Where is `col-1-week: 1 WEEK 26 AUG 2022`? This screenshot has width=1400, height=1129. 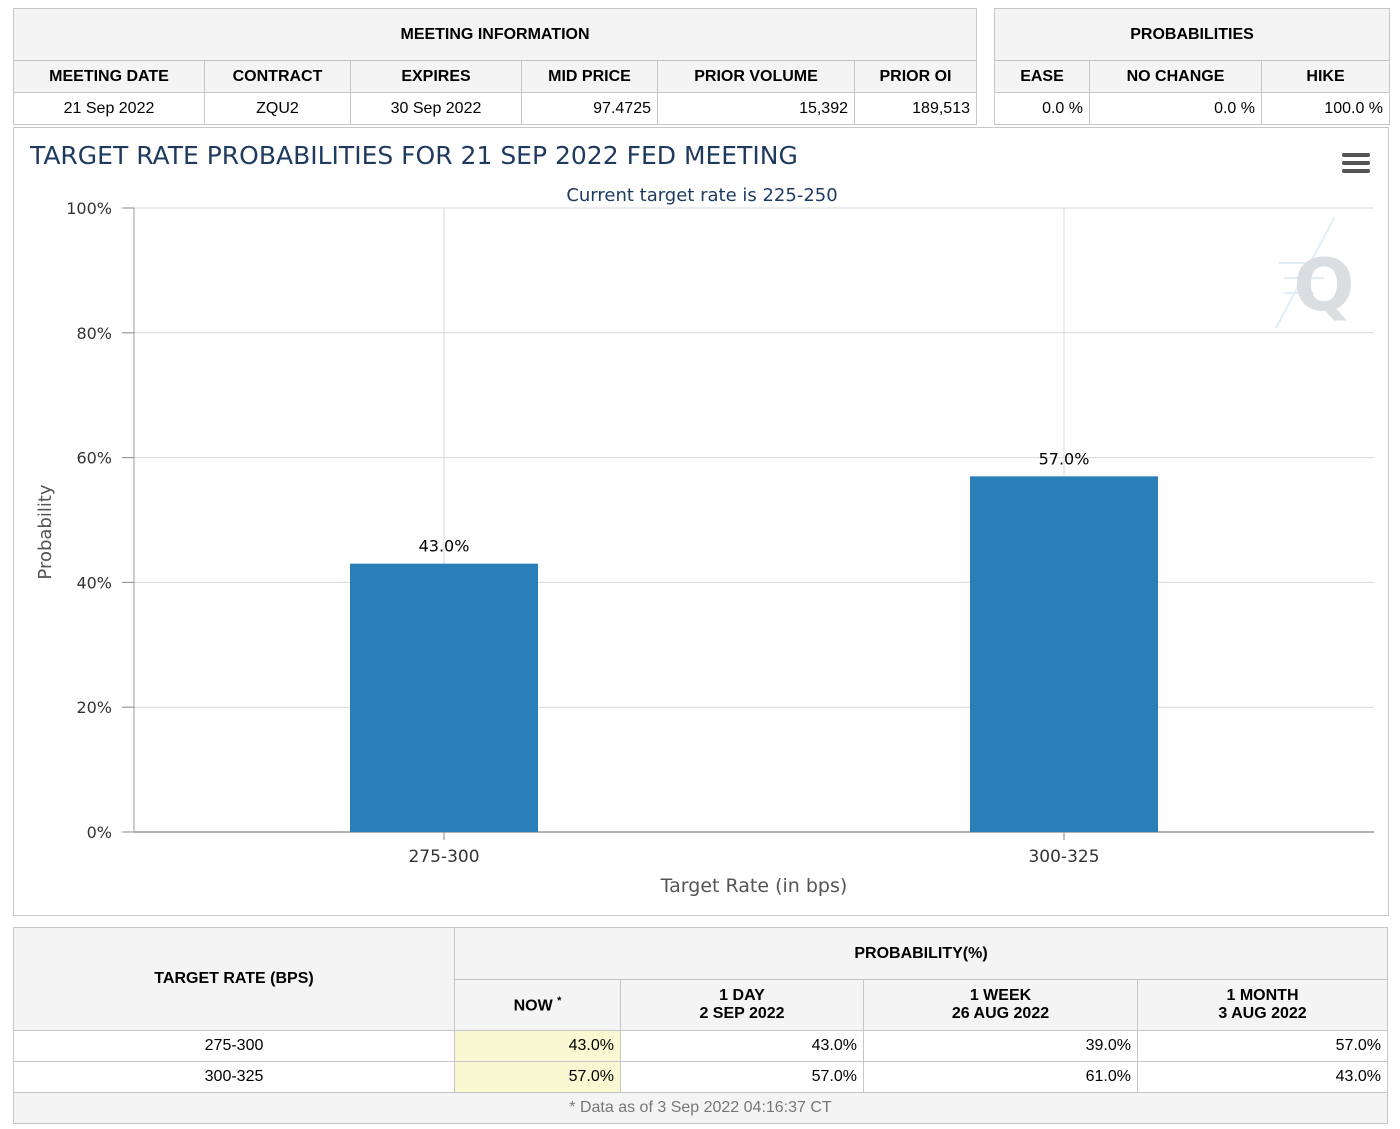 col-1-week: 1 WEEK 26 AUG 2022 is located at coordinates (1000, 1005).